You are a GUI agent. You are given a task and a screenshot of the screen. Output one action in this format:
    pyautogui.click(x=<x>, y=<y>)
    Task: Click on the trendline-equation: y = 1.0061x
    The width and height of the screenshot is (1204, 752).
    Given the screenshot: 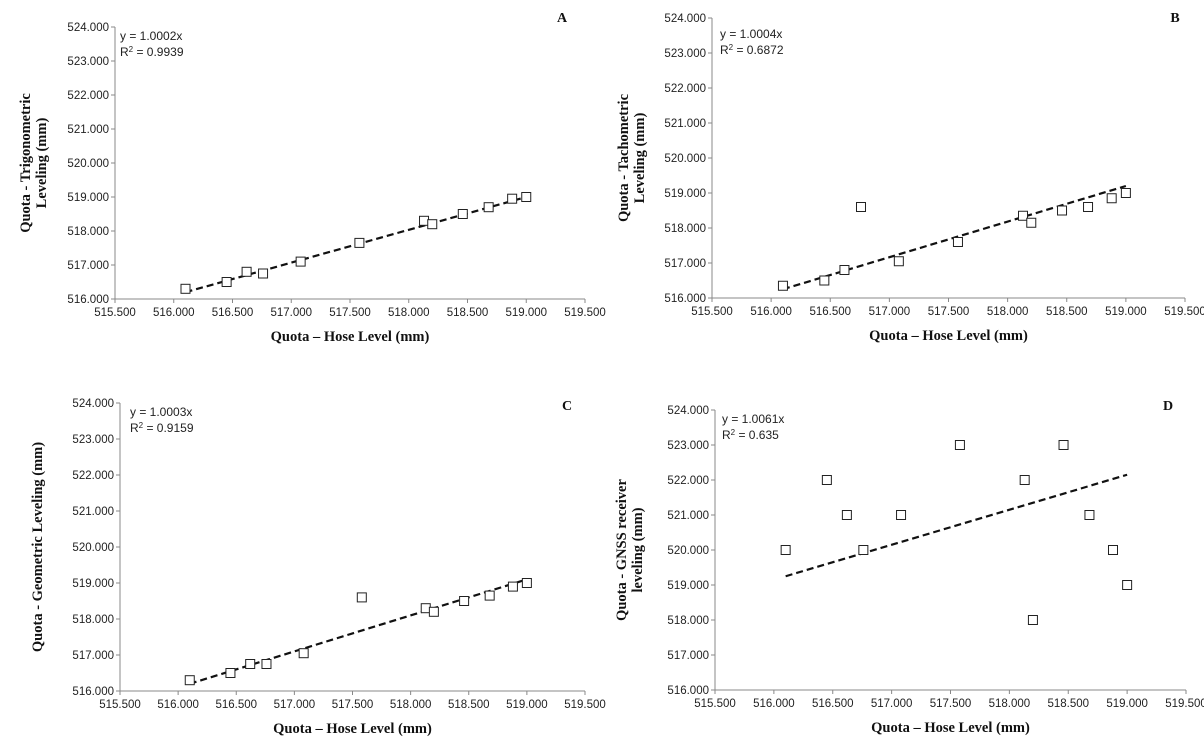 What is the action you would take?
    pyautogui.click(x=753, y=419)
    